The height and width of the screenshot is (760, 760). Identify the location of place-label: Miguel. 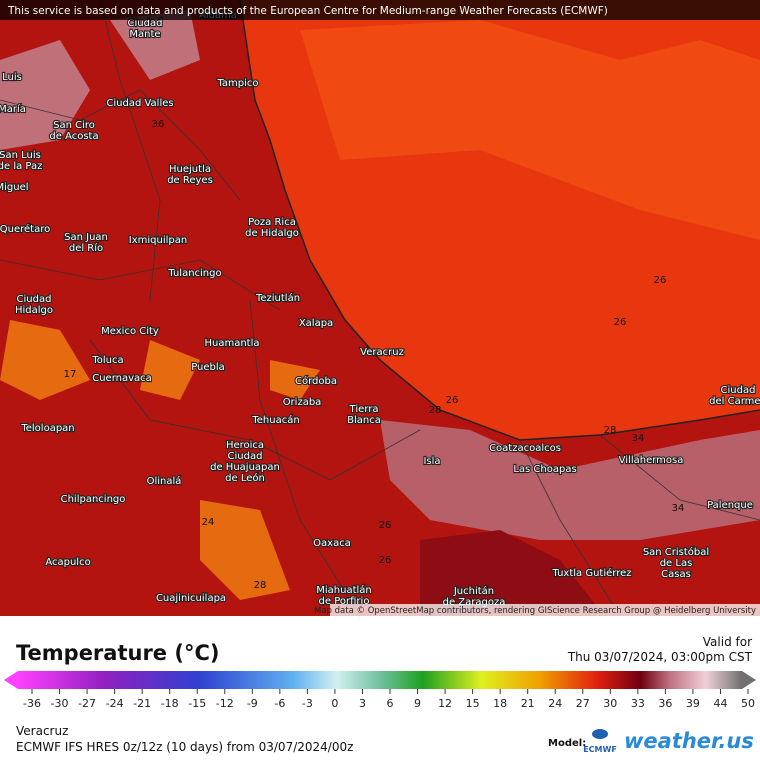
(14, 187).